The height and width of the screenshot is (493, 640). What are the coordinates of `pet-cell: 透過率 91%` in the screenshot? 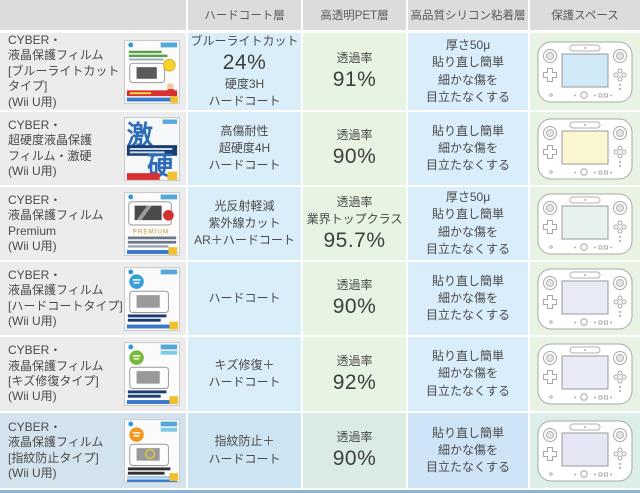 It's located at (354, 71).